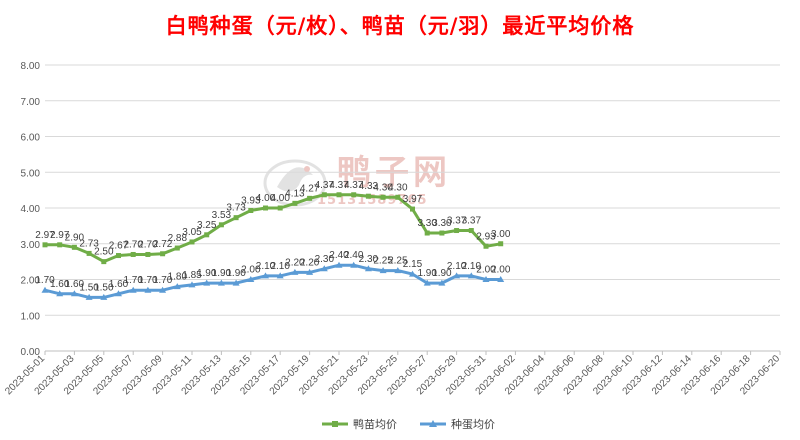 This screenshot has height=440, width=800. What do you see at coordinates (31, 352) in the screenshot?
I see `y-tick-label: 0.00` at bounding box center [31, 352].